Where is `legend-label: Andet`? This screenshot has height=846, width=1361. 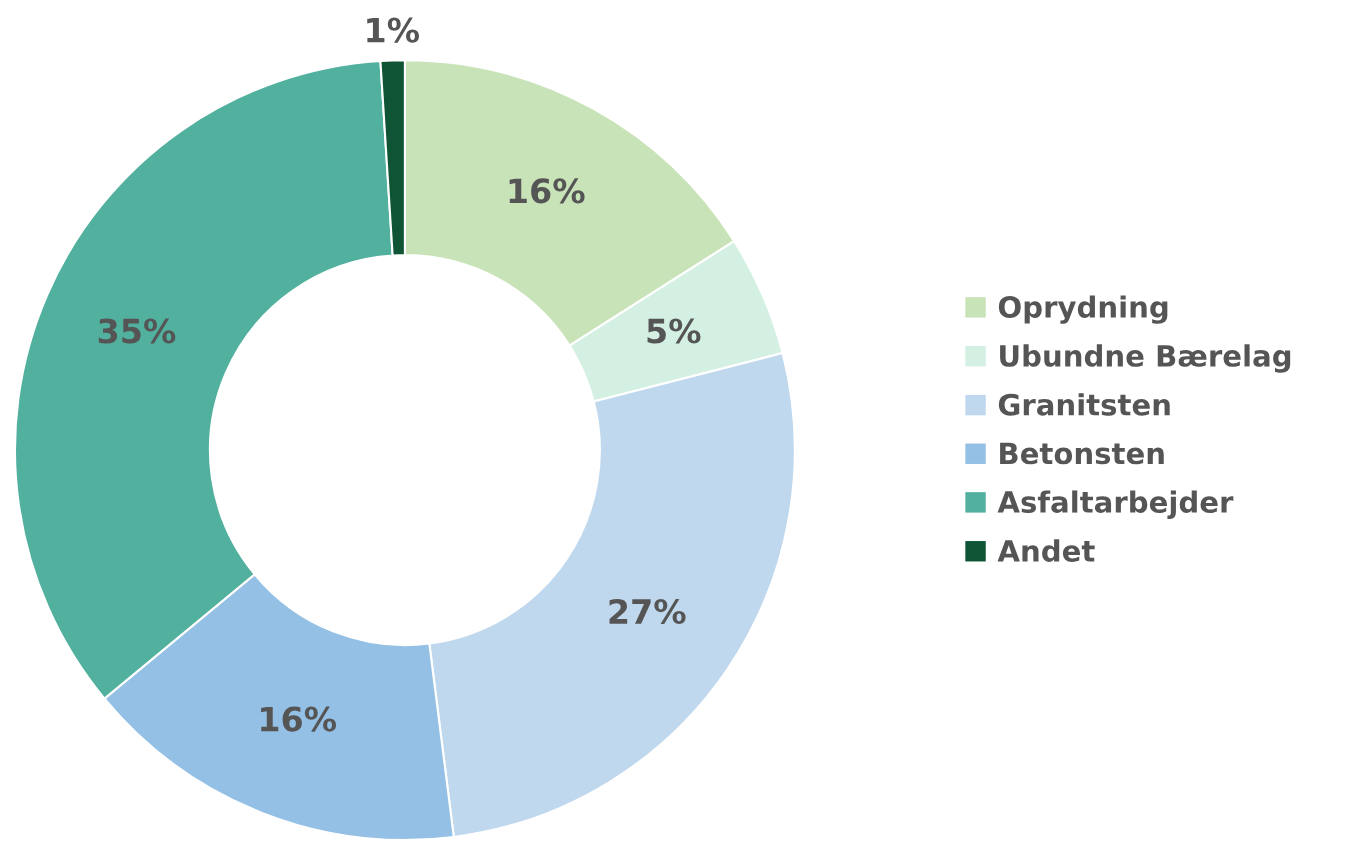 legend-label: Andet is located at coordinates (1046, 550).